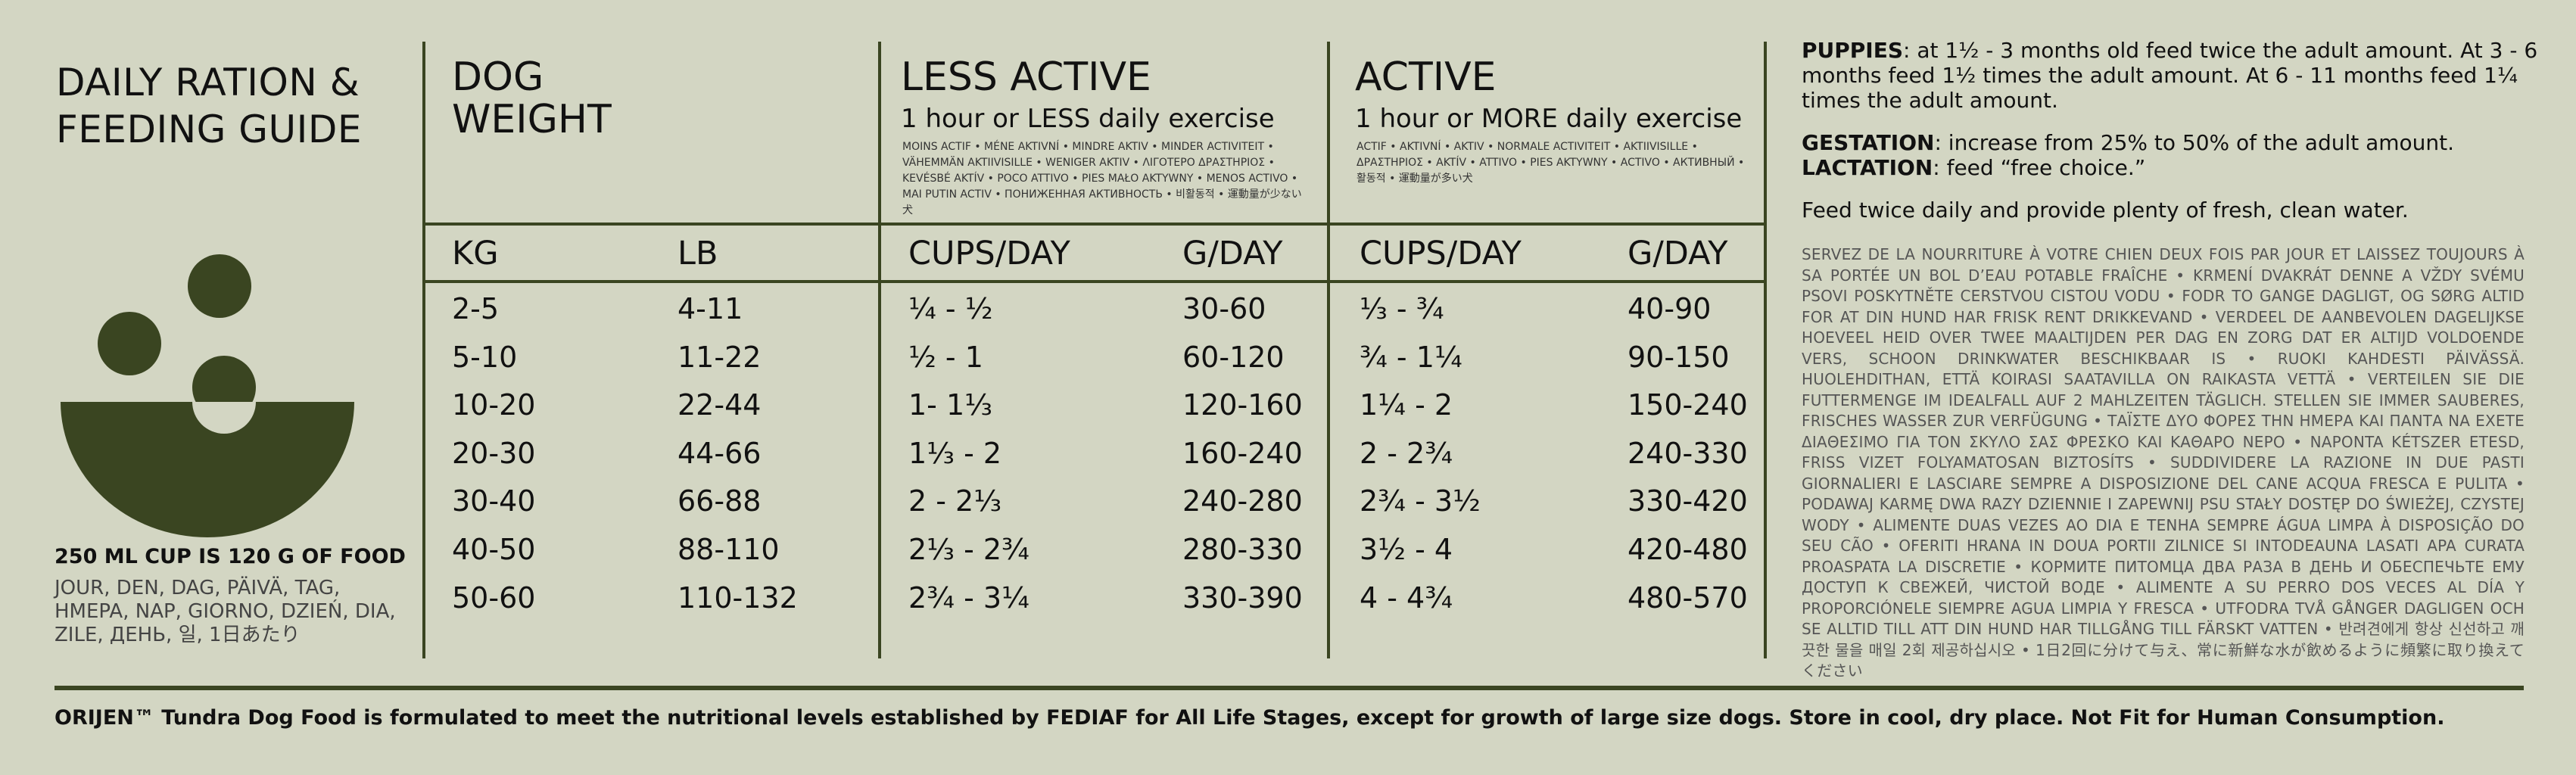  Describe the element at coordinates (208, 82) in the screenshot. I see `title-line-1: DAILY RATION &` at that location.